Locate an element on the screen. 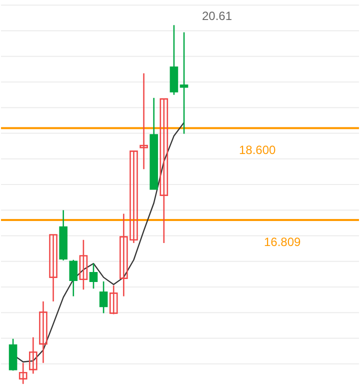 The image size is (360, 387). text: 20.61 is located at coordinates (217, 16).